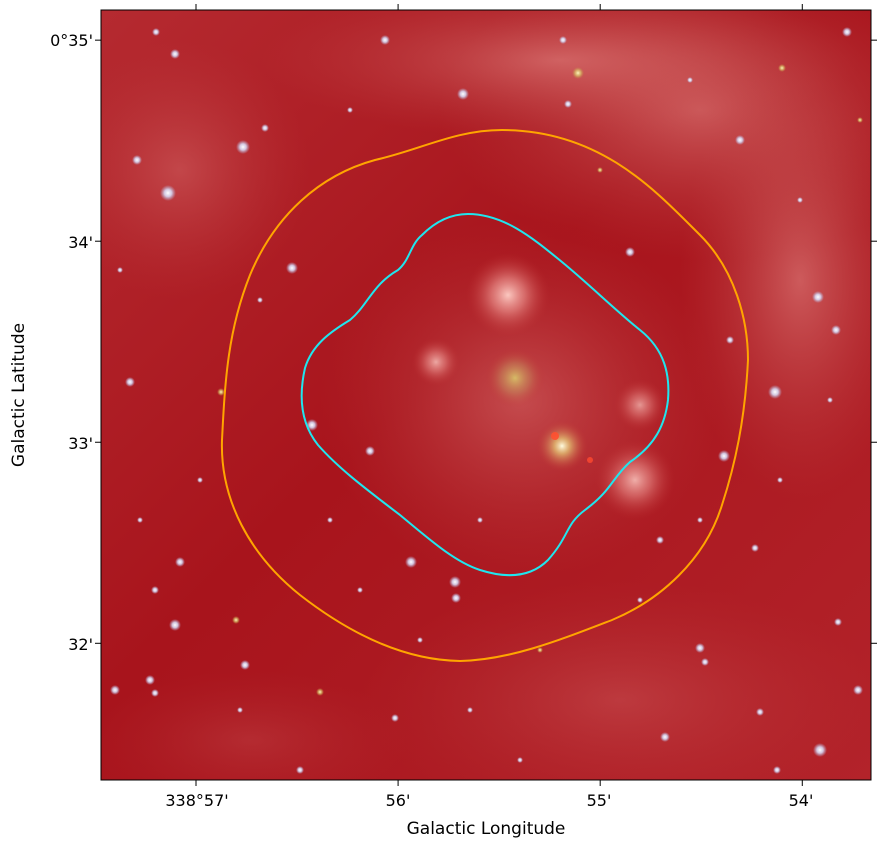  What do you see at coordinates (80, 443) in the screenshot?
I see `y-tick-label-3: 33'` at bounding box center [80, 443].